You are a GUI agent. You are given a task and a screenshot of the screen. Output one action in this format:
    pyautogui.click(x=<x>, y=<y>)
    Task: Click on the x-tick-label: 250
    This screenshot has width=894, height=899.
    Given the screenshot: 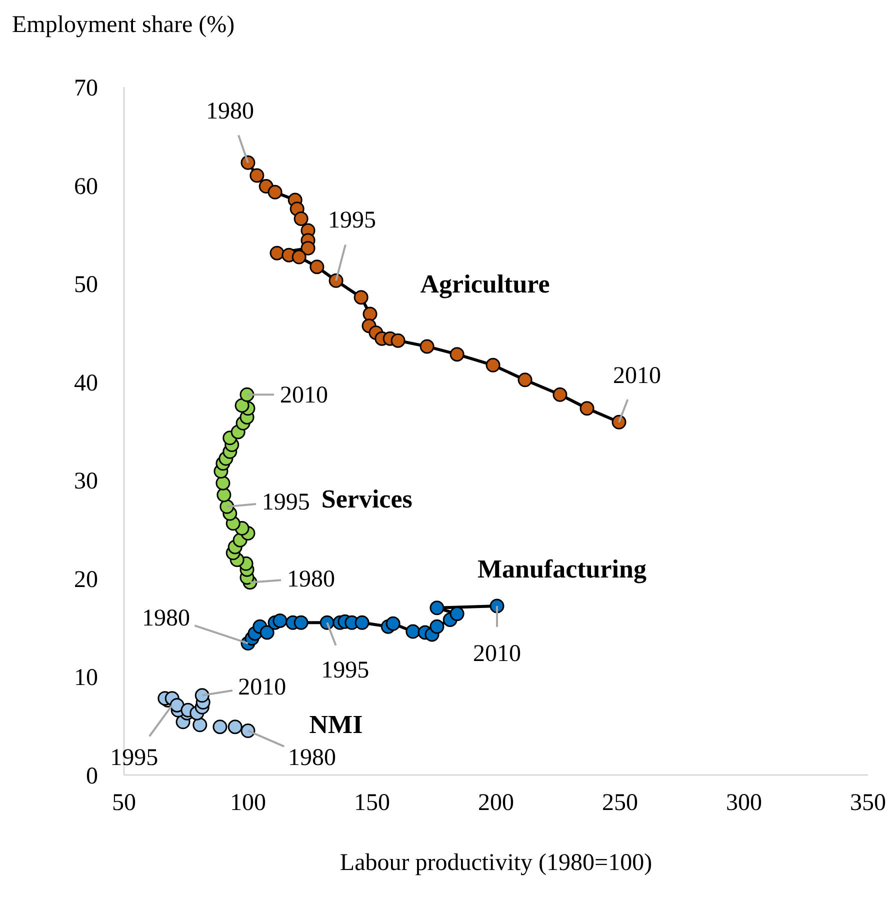 What is the action you would take?
    pyautogui.click(x=620, y=803)
    